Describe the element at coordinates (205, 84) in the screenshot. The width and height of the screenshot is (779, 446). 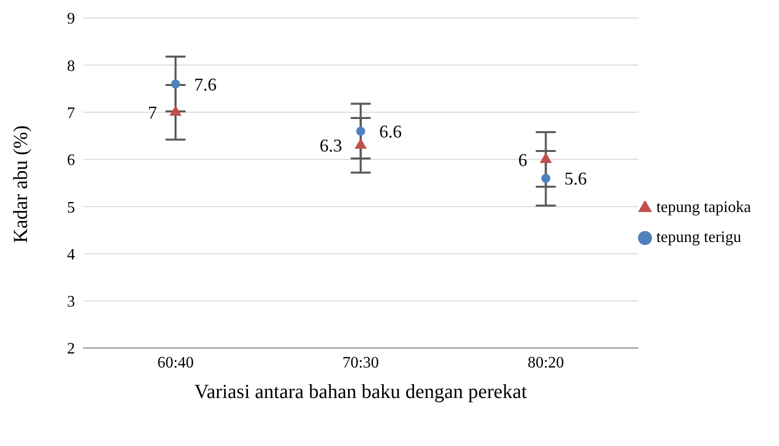
I see `data-label: 7.6` at that location.